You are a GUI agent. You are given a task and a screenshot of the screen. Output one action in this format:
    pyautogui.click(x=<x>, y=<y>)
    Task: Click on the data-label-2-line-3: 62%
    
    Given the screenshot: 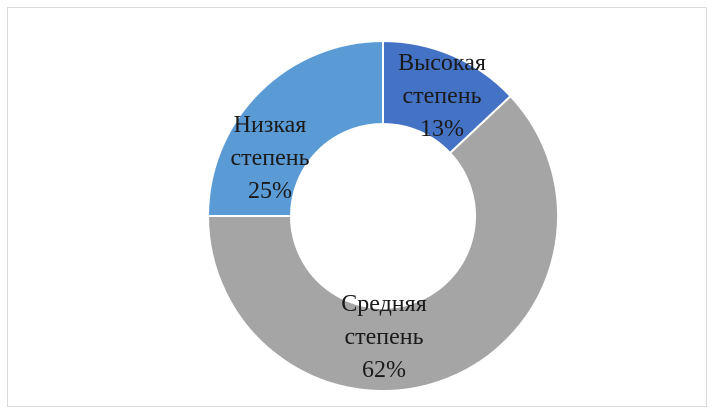 What is the action you would take?
    pyautogui.click(x=384, y=370)
    